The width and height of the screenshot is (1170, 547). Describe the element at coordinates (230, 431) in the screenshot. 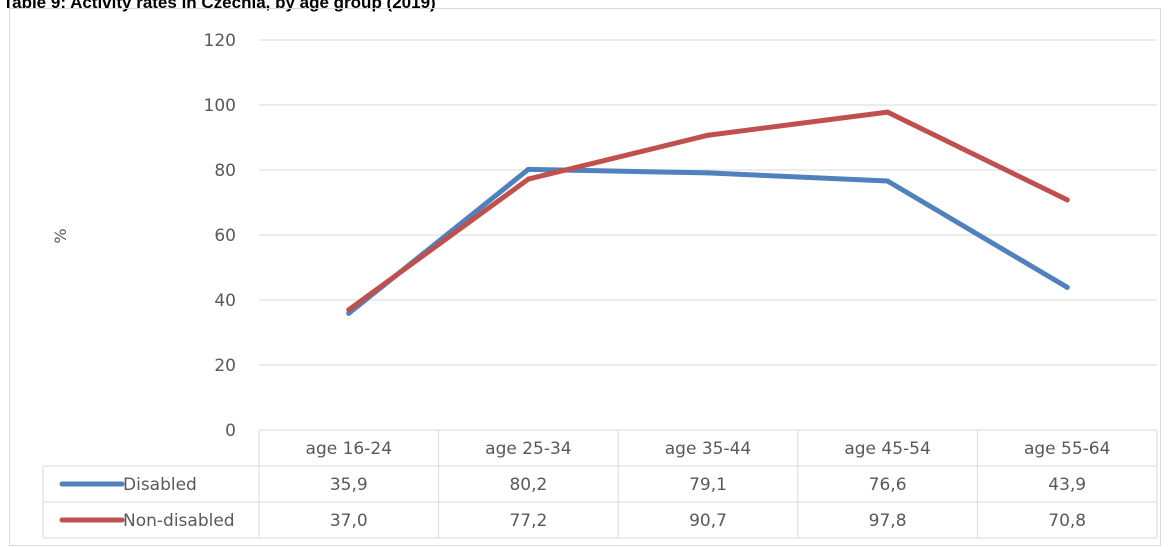

I see `y-tick-label: 0` at that location.